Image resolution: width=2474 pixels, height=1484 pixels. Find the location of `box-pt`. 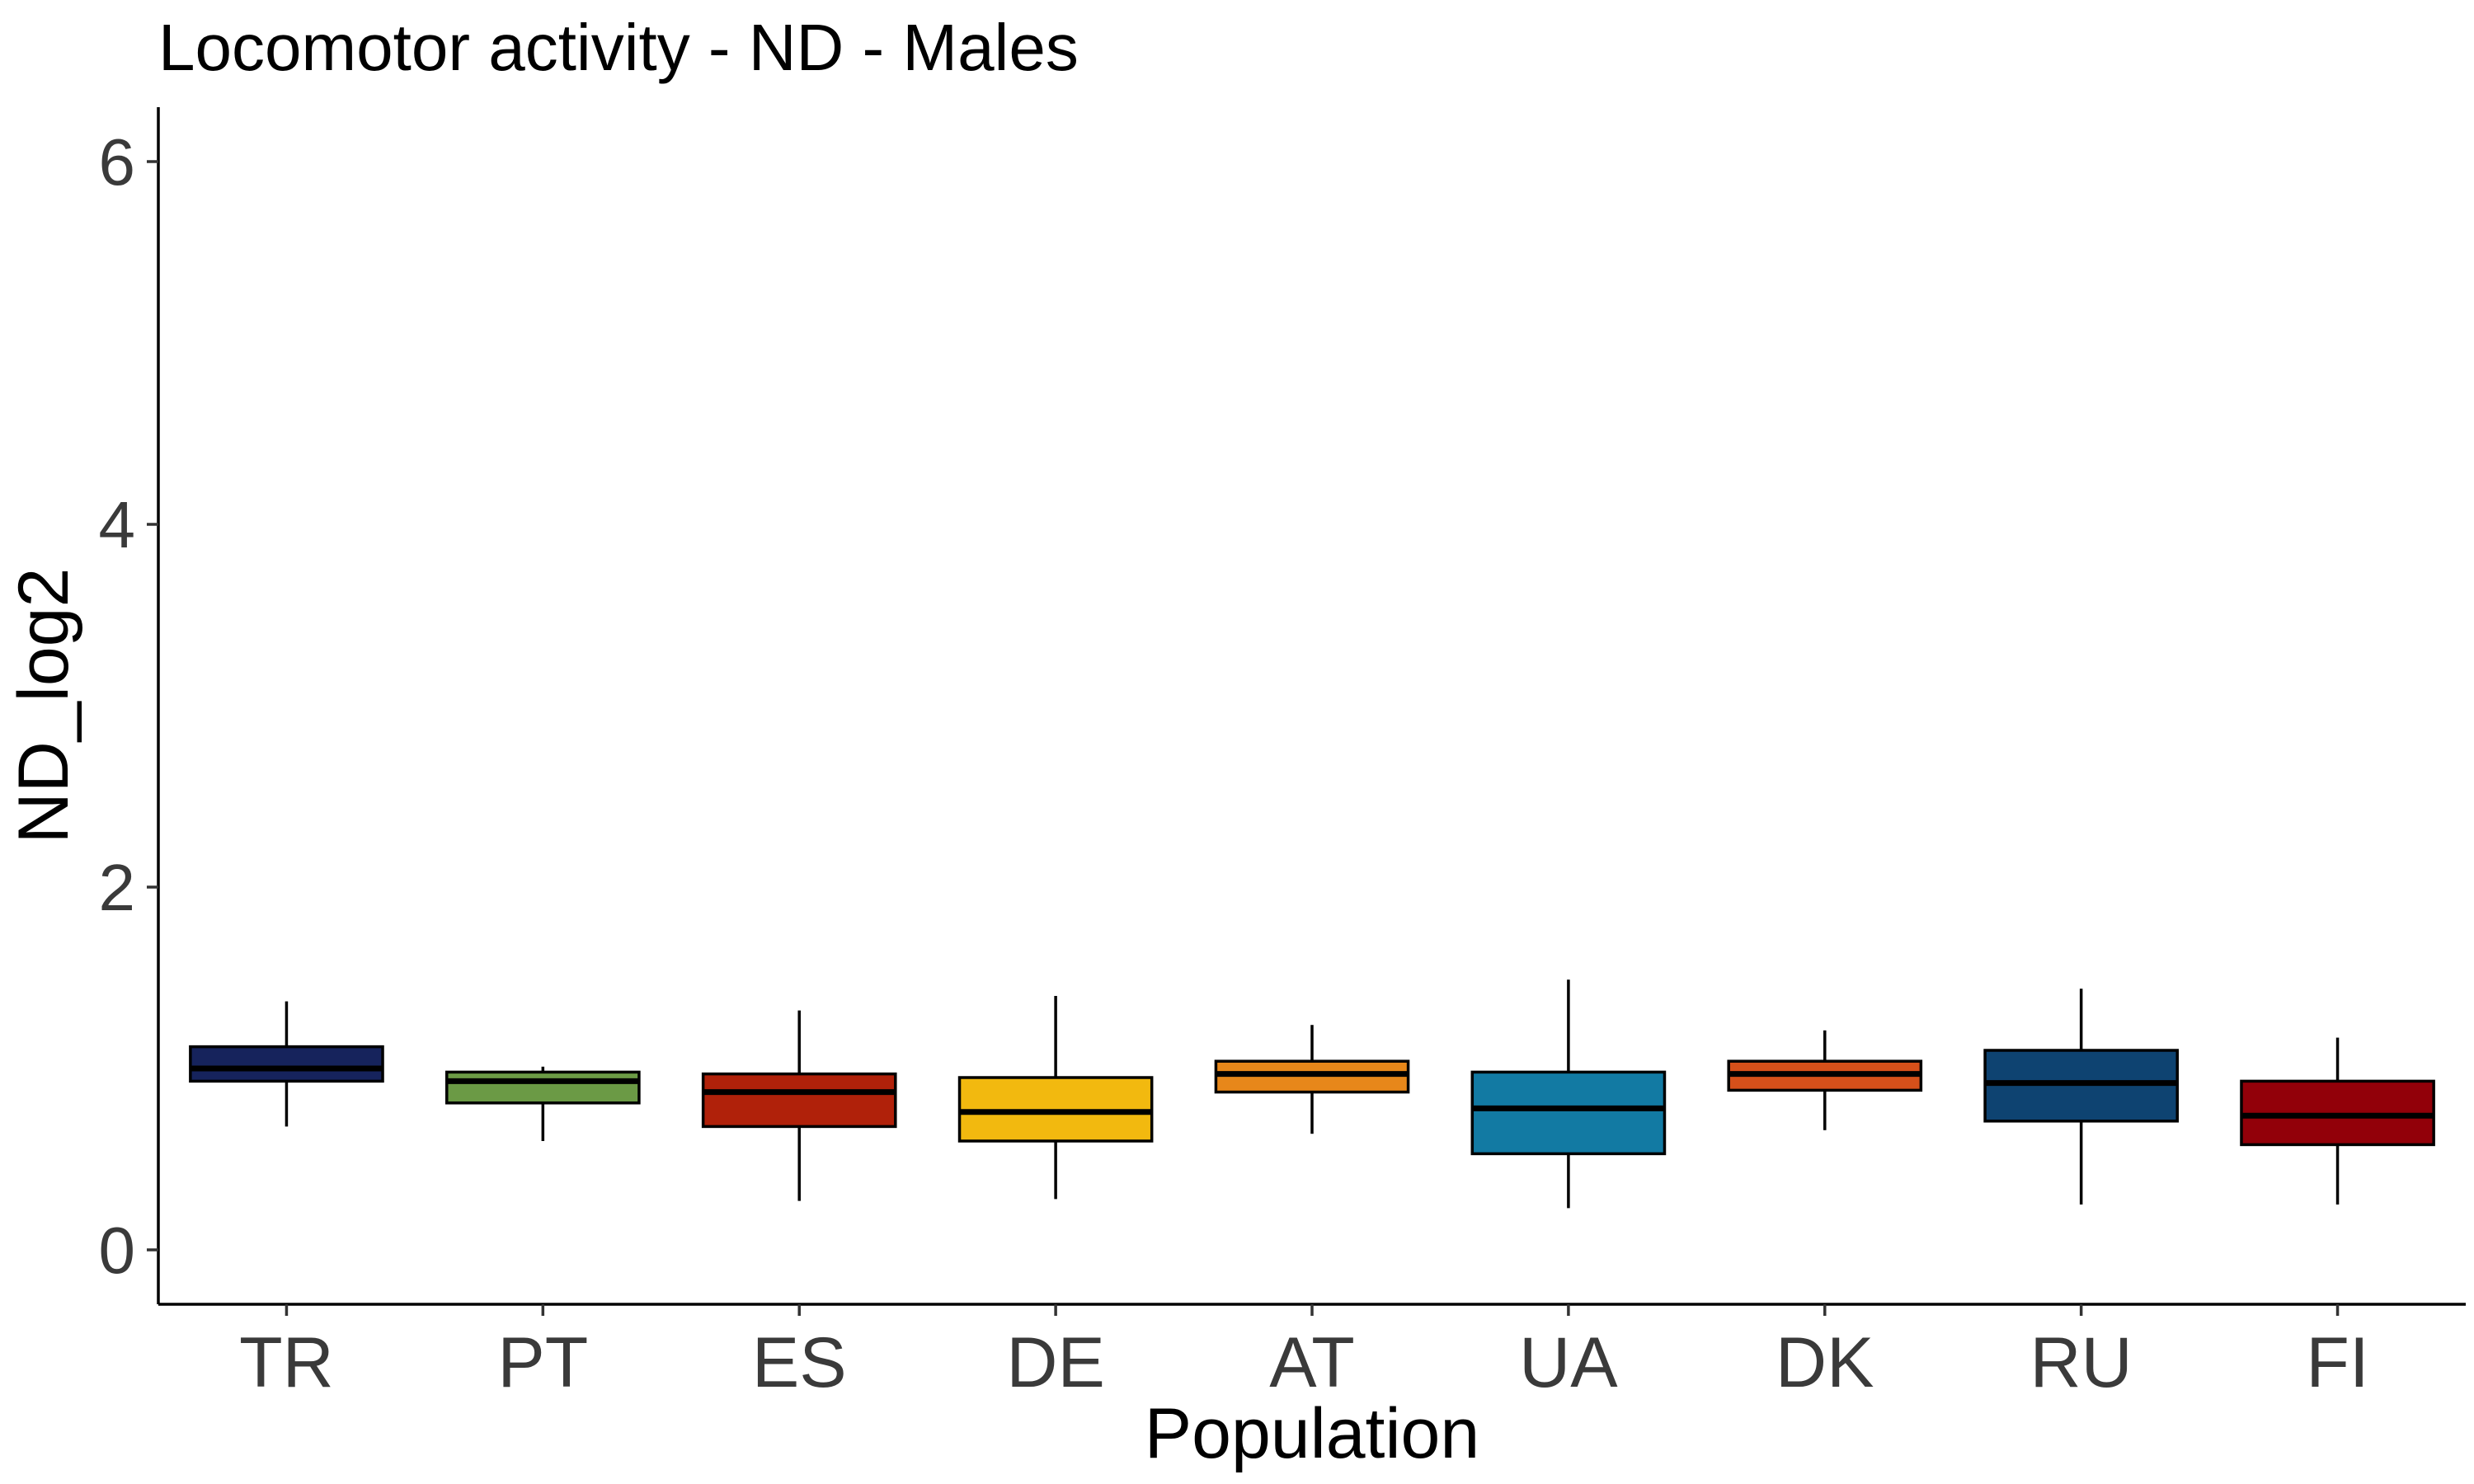

box-pt is located at coordinates (543, 1103).